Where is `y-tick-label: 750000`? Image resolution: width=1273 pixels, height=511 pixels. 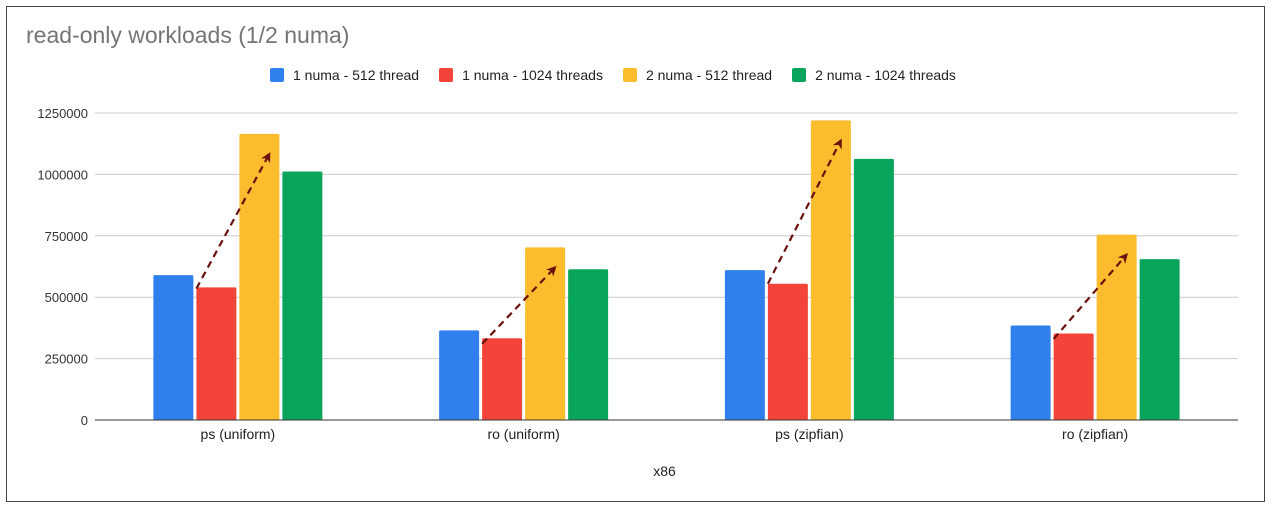 y-tick-label: 750000 is located at coordinates (66, 236).